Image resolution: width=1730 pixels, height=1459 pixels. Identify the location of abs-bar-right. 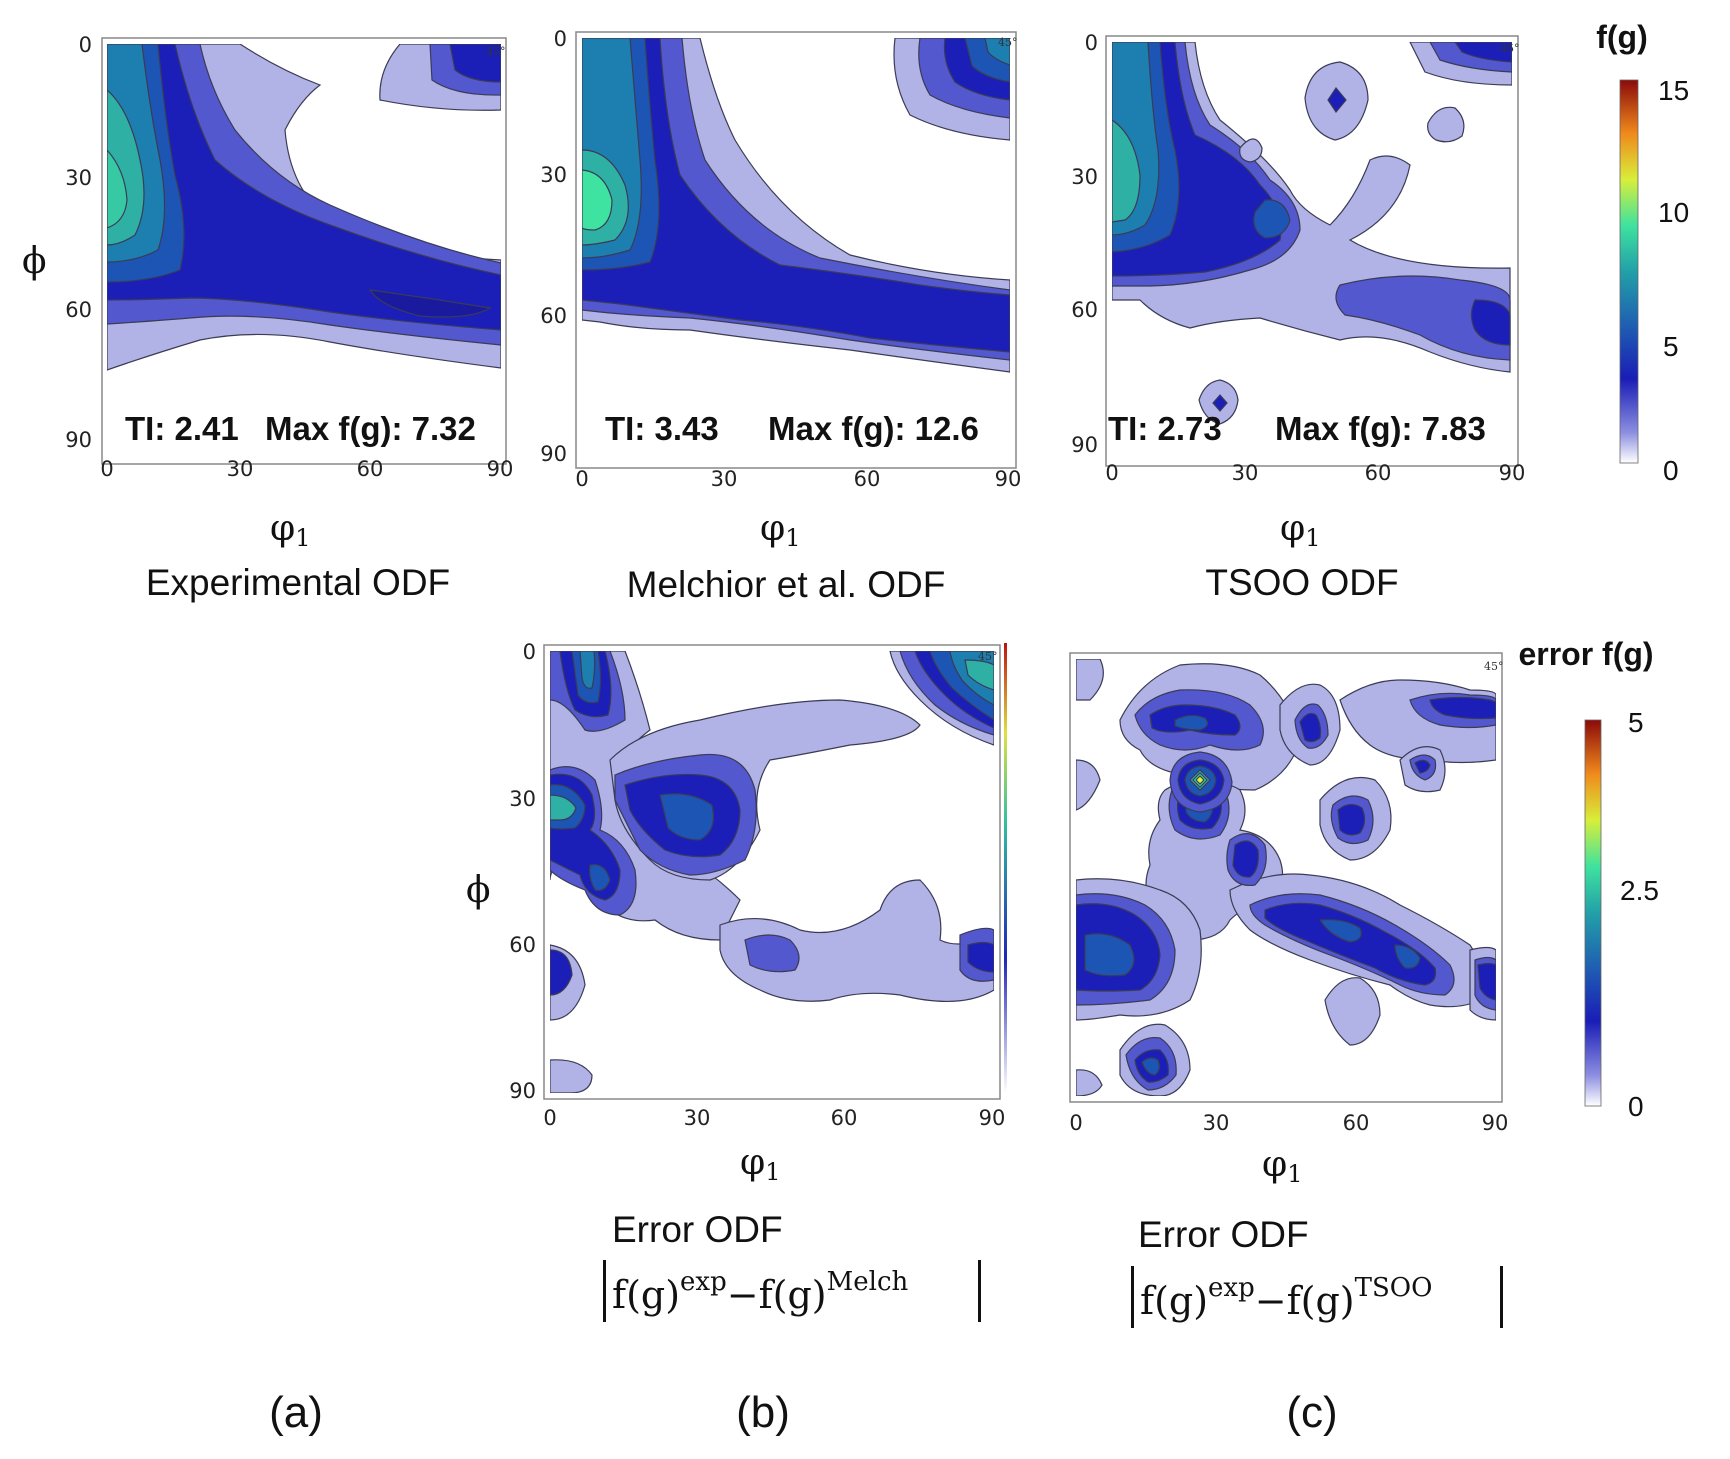
(979, 1291).